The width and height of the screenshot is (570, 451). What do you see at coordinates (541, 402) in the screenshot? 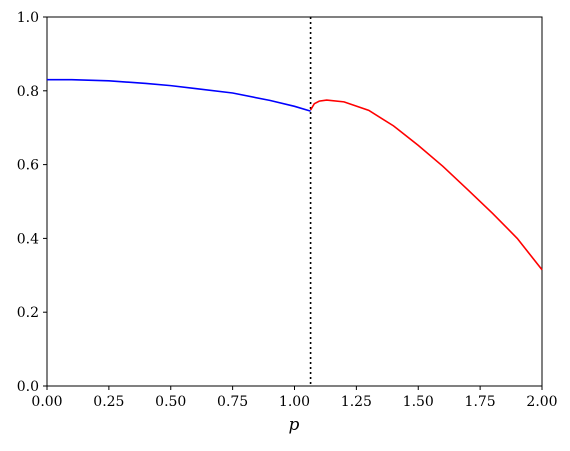
I see `x-tick-label: 2.00` at bounding box center [541, 402].